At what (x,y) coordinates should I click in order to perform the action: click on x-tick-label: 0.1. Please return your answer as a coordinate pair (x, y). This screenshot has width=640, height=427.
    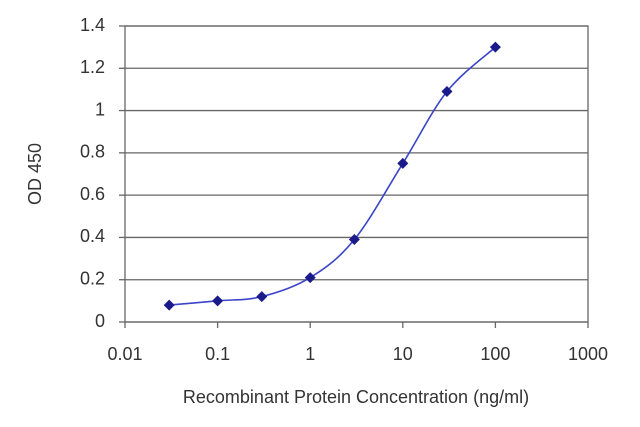
    Looking at the image, I should click on (217, 354).